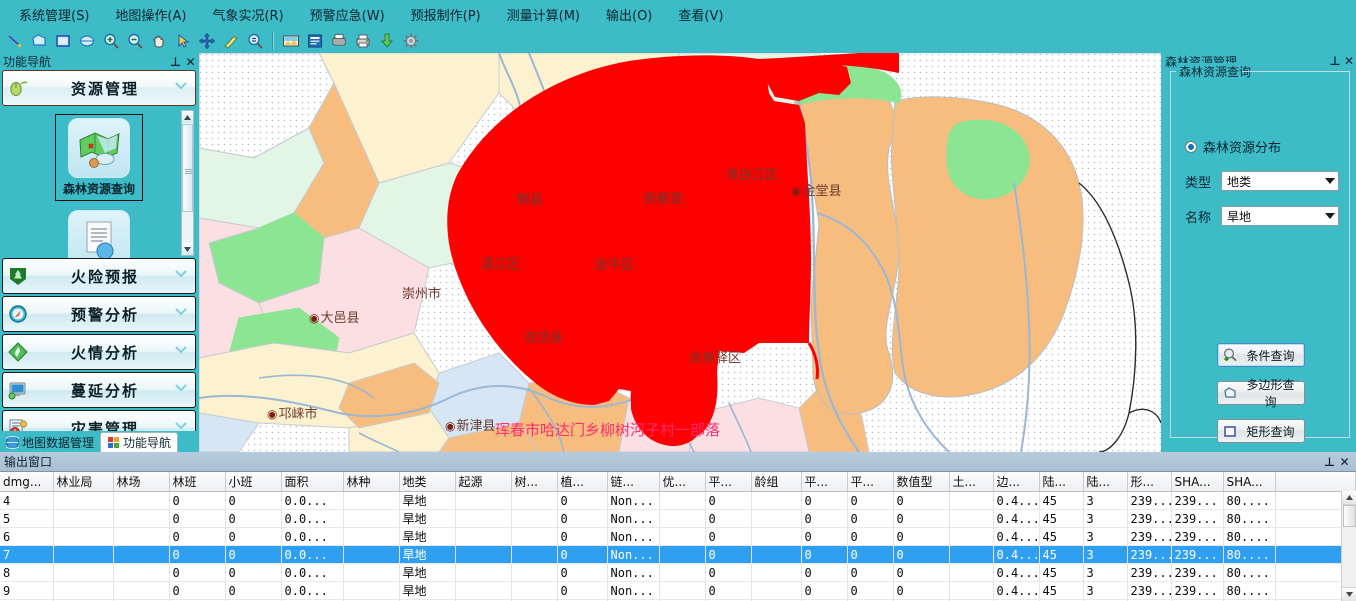  What do you see at coordinates (371, 482) in the screenshot?
I see `col-forest-type: 林种` at bounding box center [371, 482].